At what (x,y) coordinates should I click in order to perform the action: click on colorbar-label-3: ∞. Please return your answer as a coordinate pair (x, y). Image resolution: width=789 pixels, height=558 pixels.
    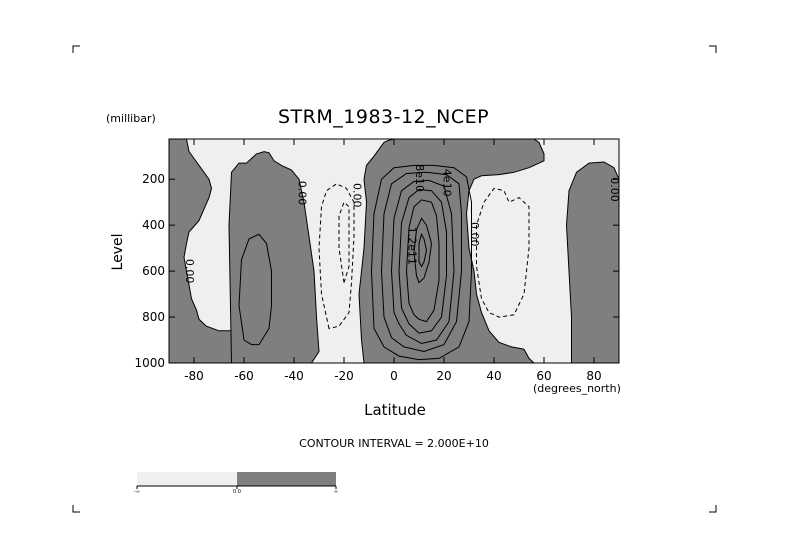
    Looking at the image, I should click on (336, 492).